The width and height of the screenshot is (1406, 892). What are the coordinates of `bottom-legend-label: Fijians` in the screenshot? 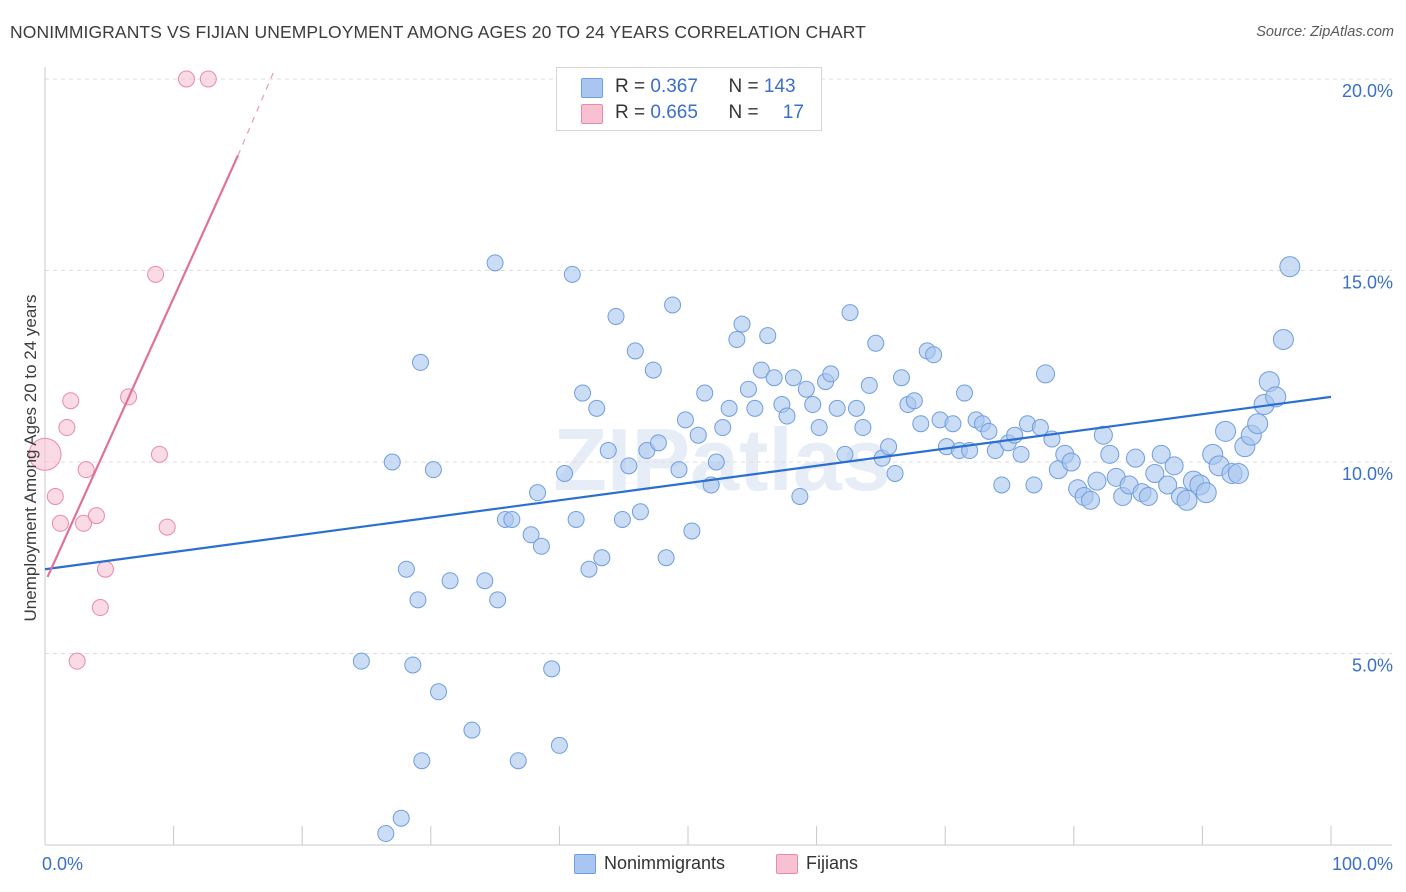 It's located at (832, 863).